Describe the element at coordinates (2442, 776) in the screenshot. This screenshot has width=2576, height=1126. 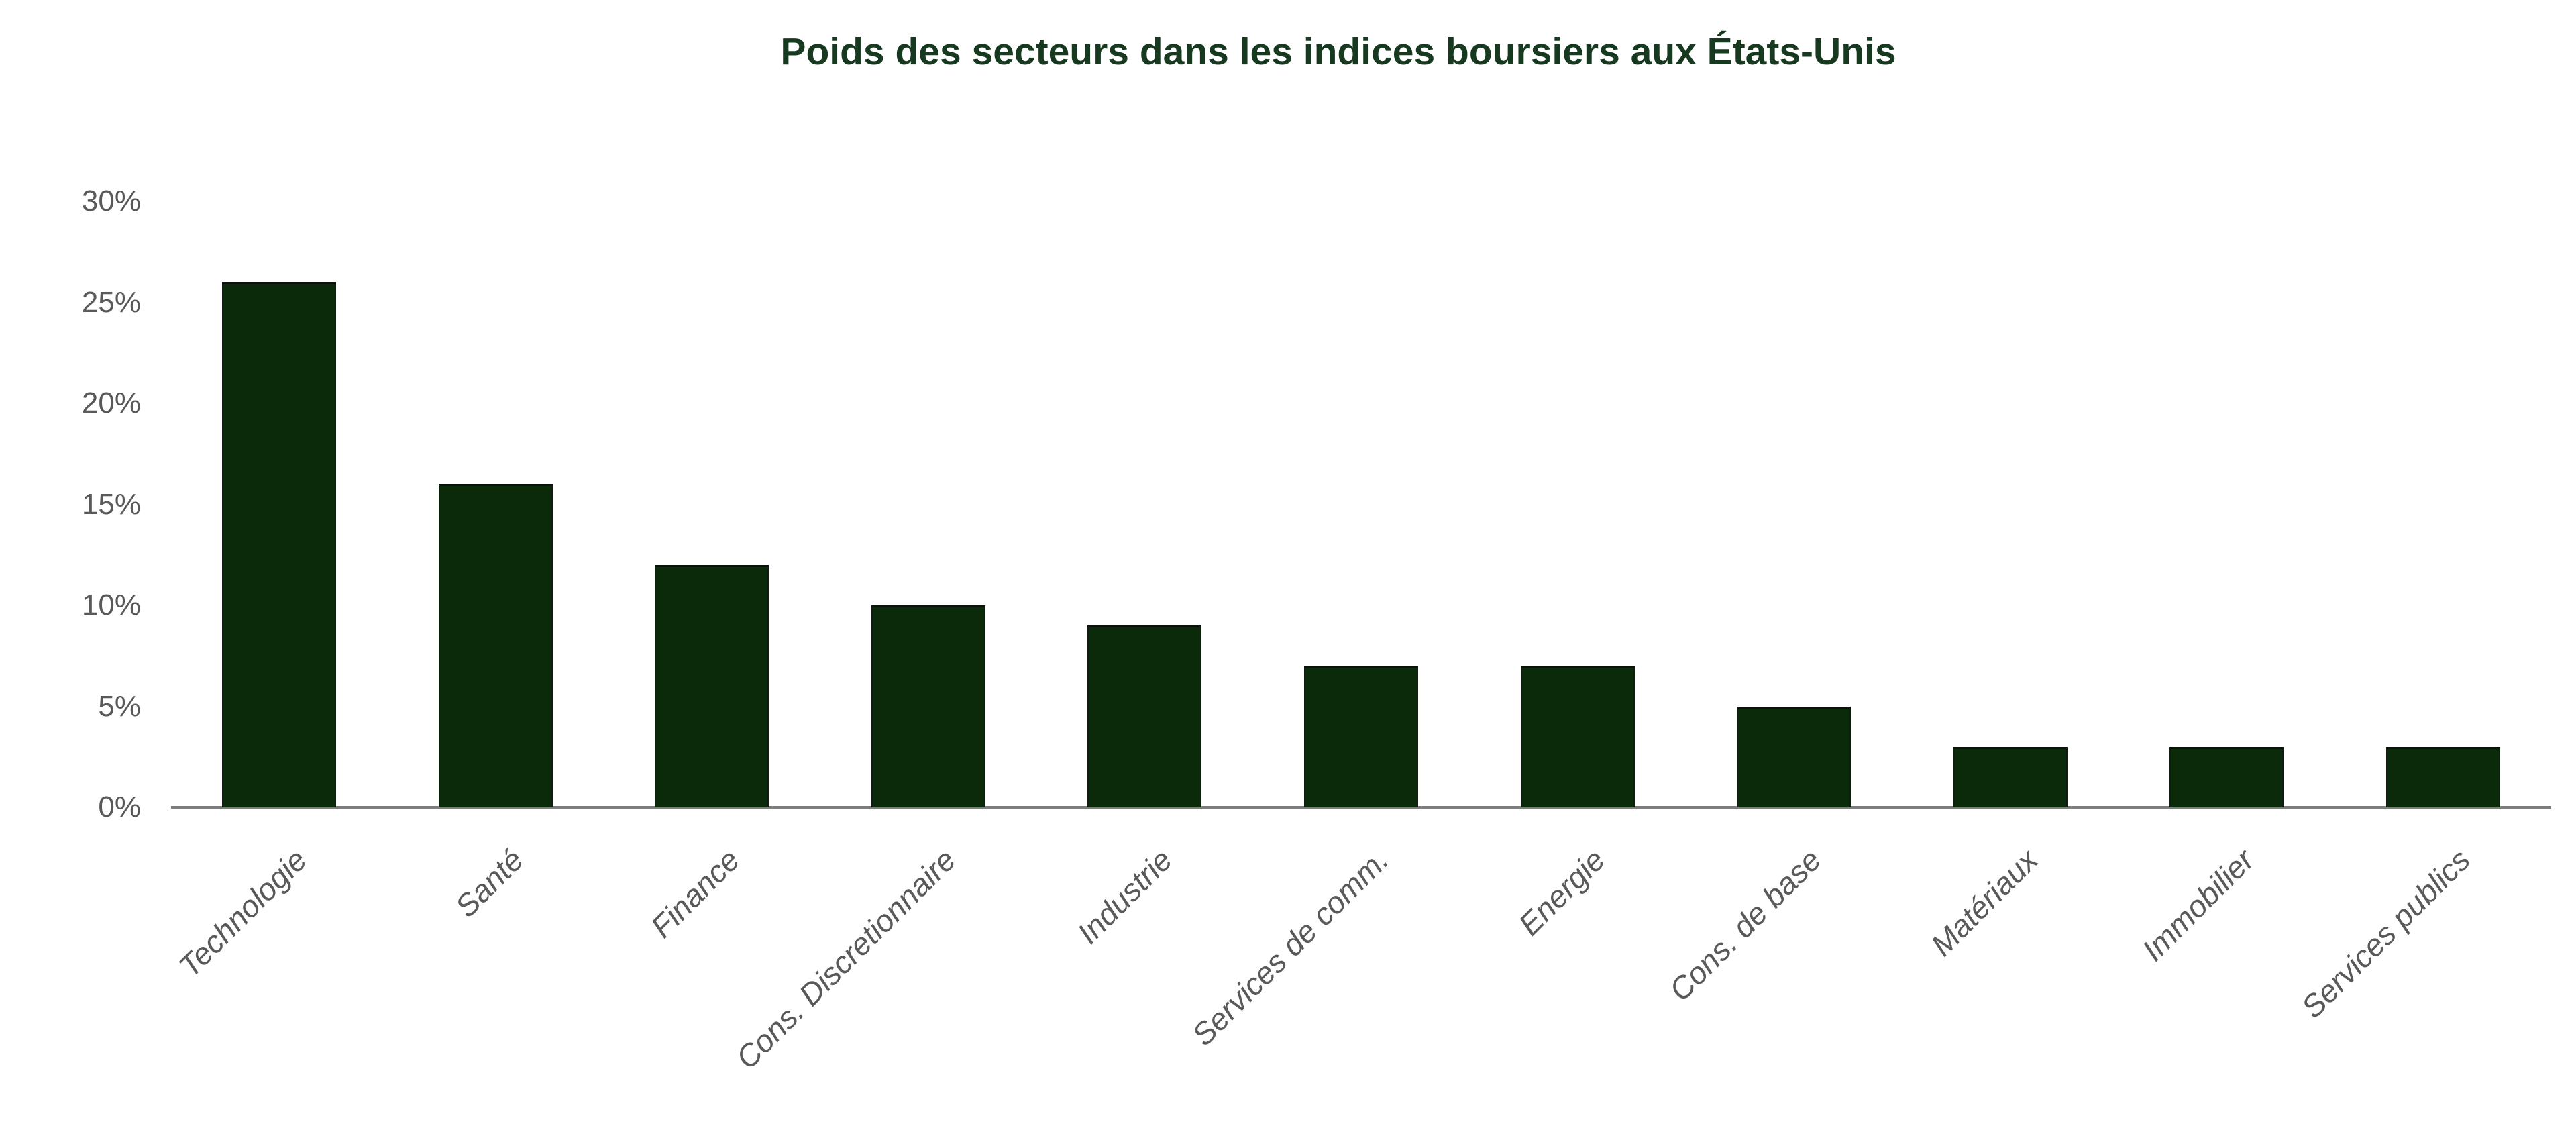
I see `bar-services-publics` at that location.